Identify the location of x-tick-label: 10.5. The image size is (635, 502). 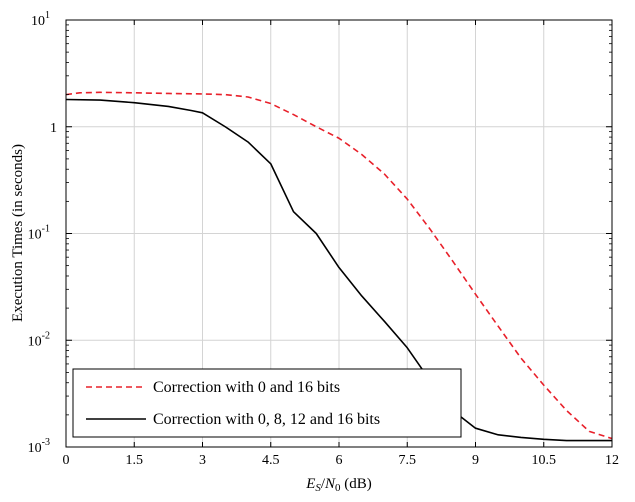
(544, 460).